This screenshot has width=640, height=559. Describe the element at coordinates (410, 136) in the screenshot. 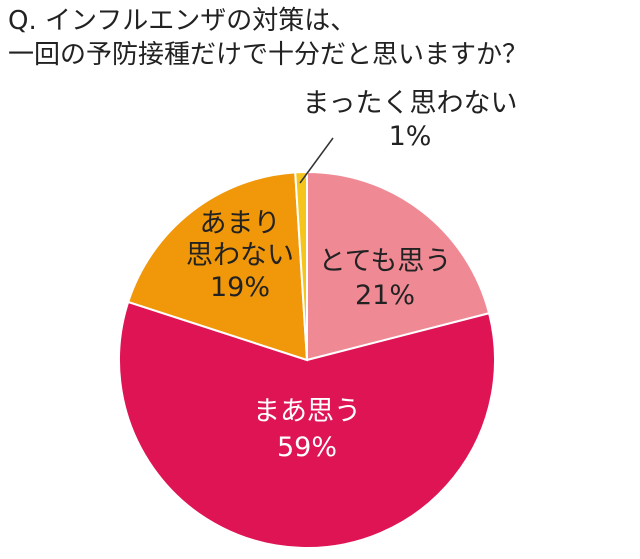

I see `slice-value-label: 1%` at that location.